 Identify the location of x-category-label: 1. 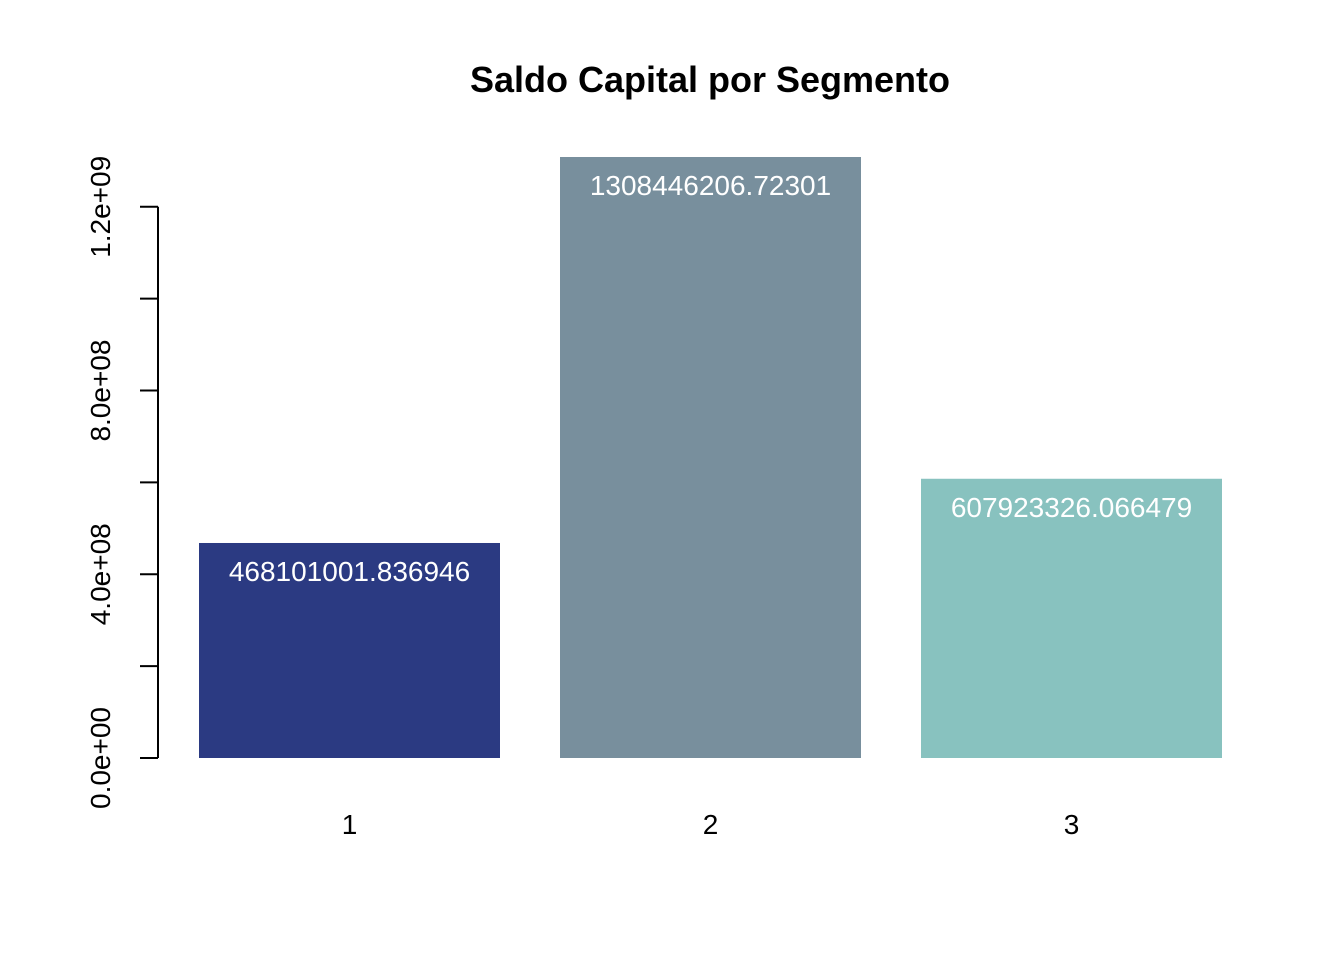
(350, 824).